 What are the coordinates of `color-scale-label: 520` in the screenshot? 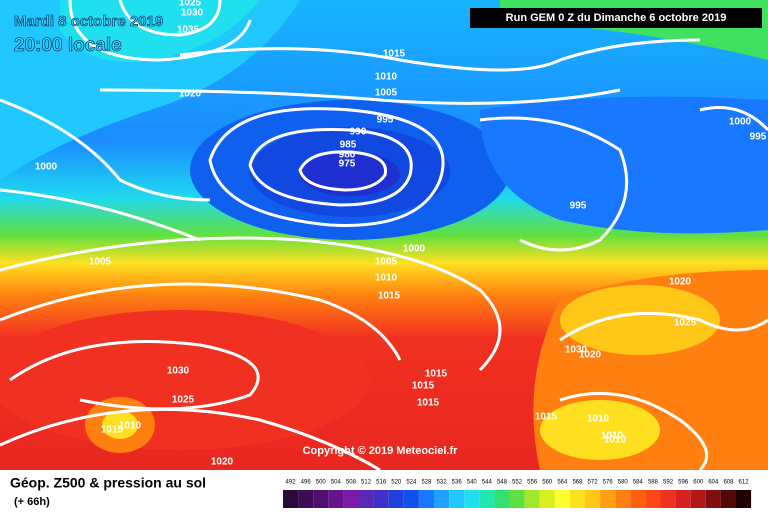 It's located at (396, 483).